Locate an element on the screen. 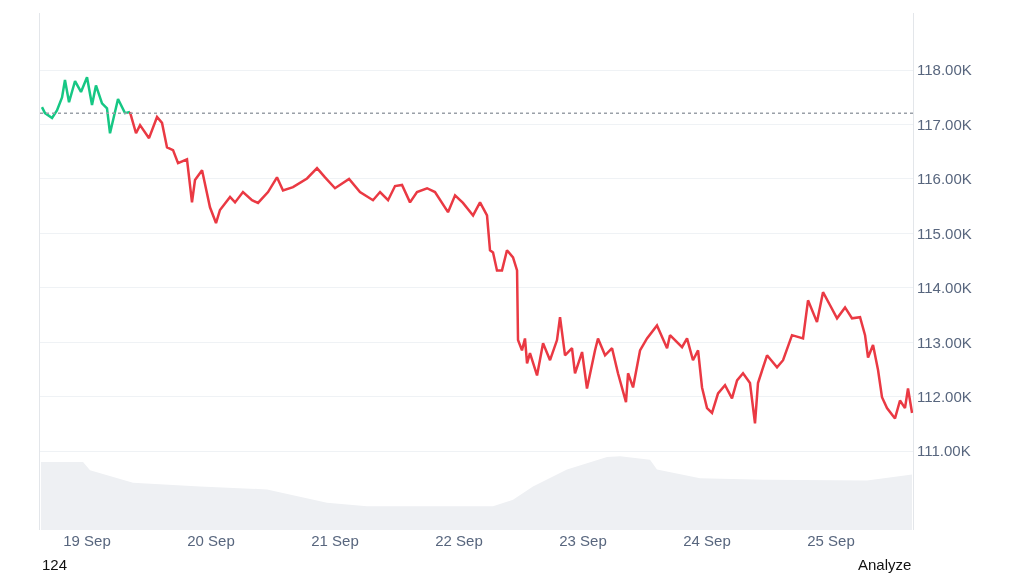  text: 124 is located at coordinates (55, 564).